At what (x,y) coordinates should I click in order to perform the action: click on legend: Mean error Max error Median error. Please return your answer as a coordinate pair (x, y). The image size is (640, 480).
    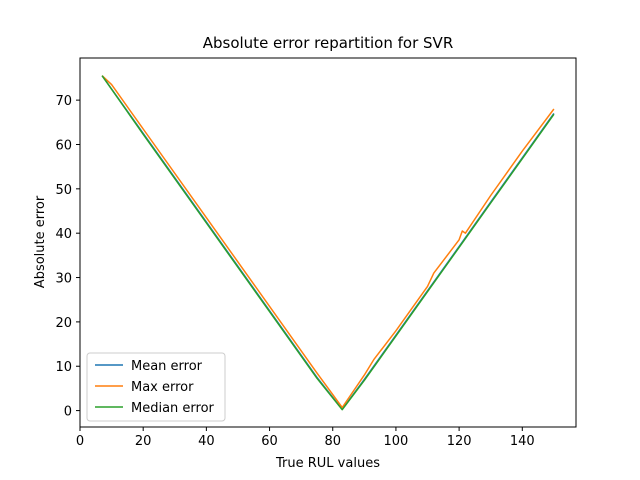
    Looking at the image, I should click on (156, 387).